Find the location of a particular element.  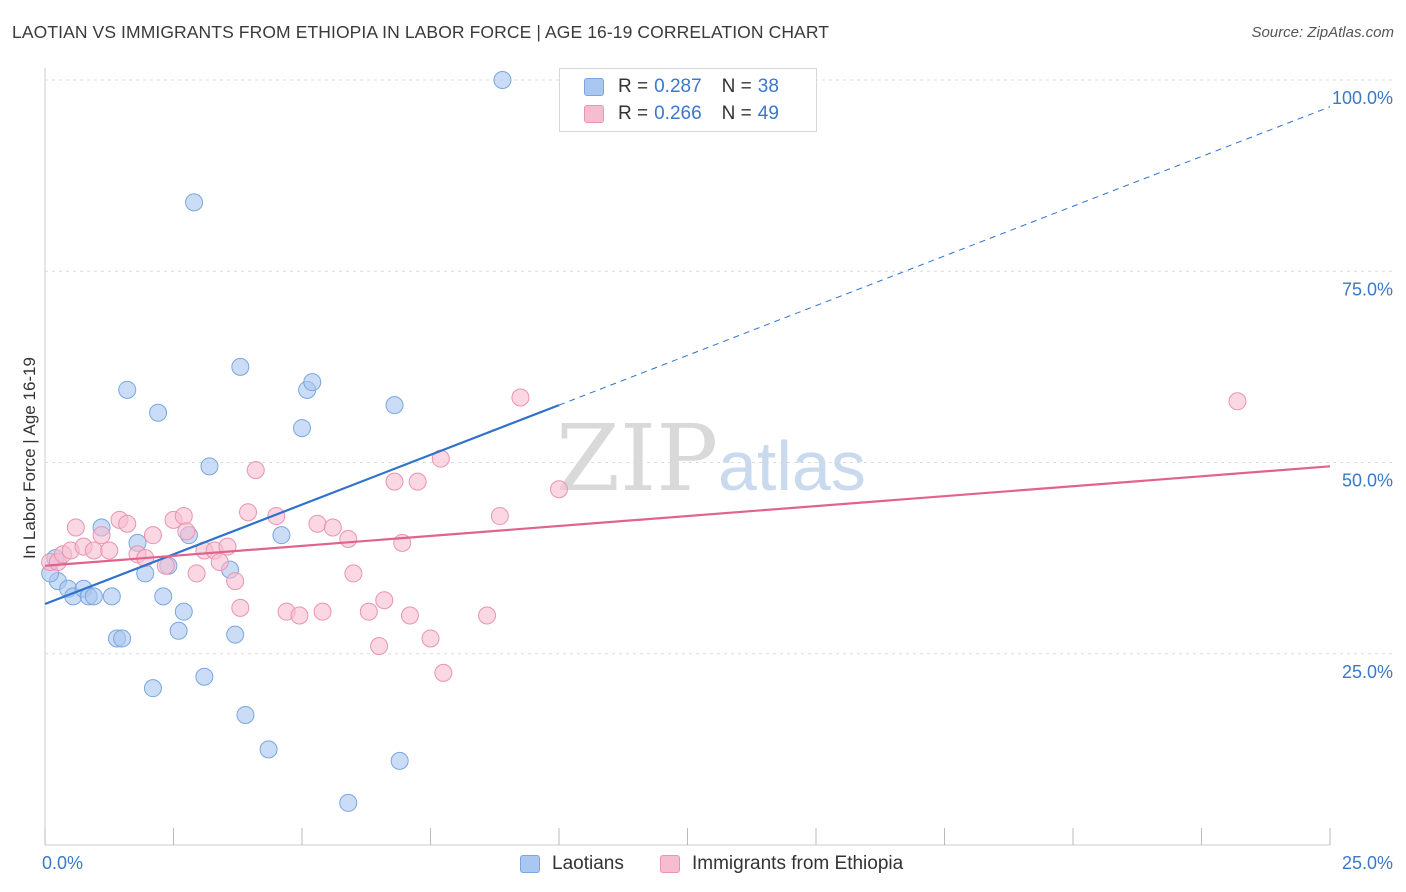

legend-row-ethiopia: R = 0.266 N = 49 is located at coordinates (681, 114).